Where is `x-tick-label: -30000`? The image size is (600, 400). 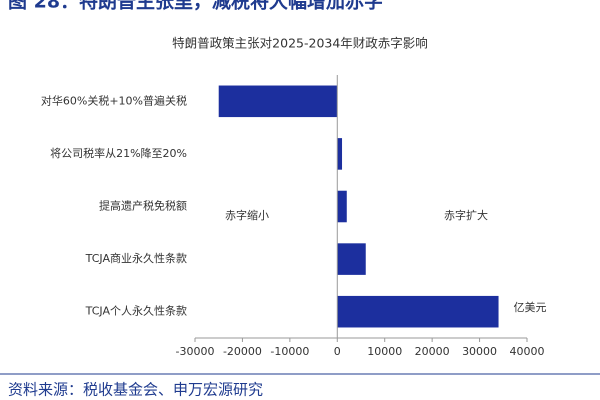 x-tick-label: -30000 is located at coordinates (195, 351).